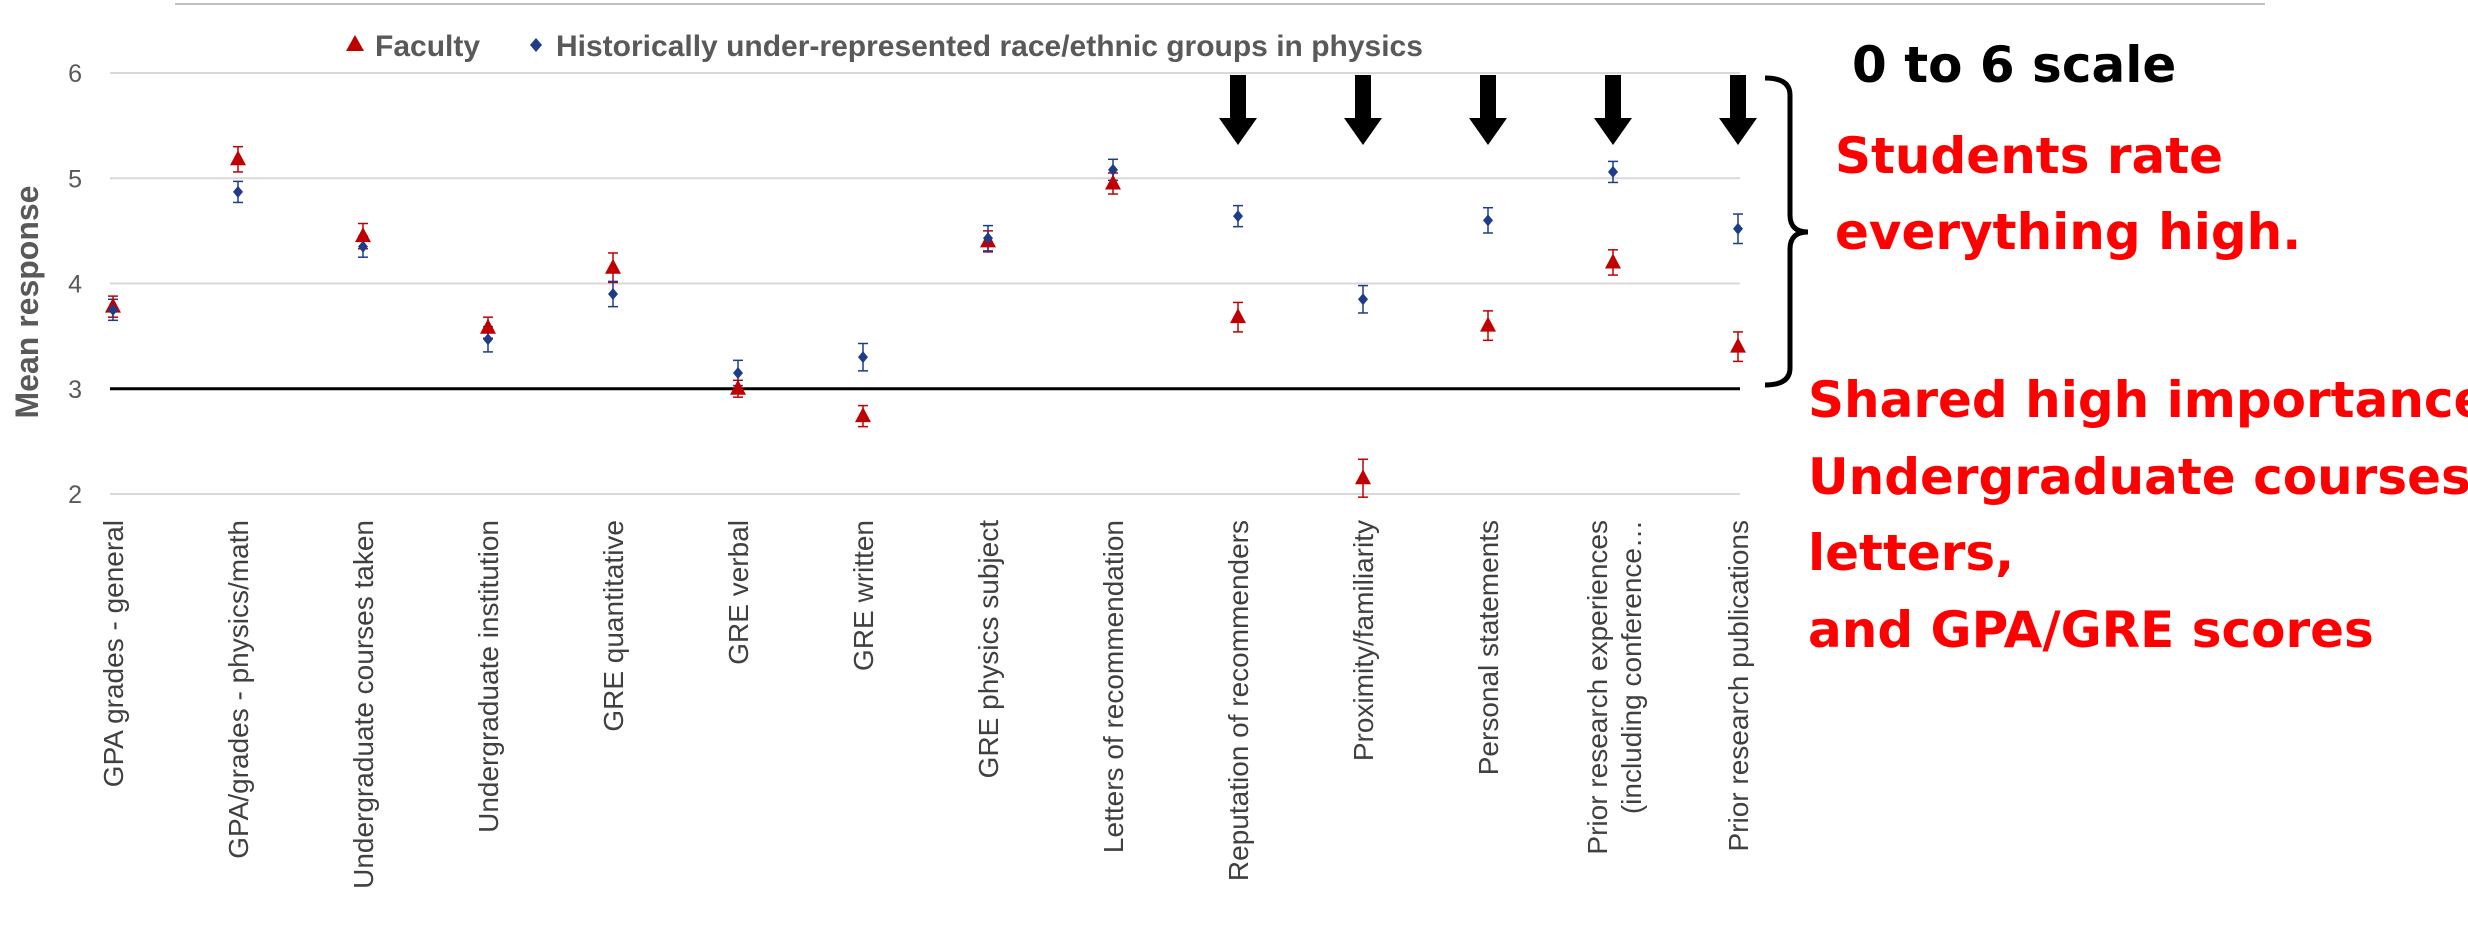  I want to click on category-label: Proximity/familiarity, so click(1363, 640).